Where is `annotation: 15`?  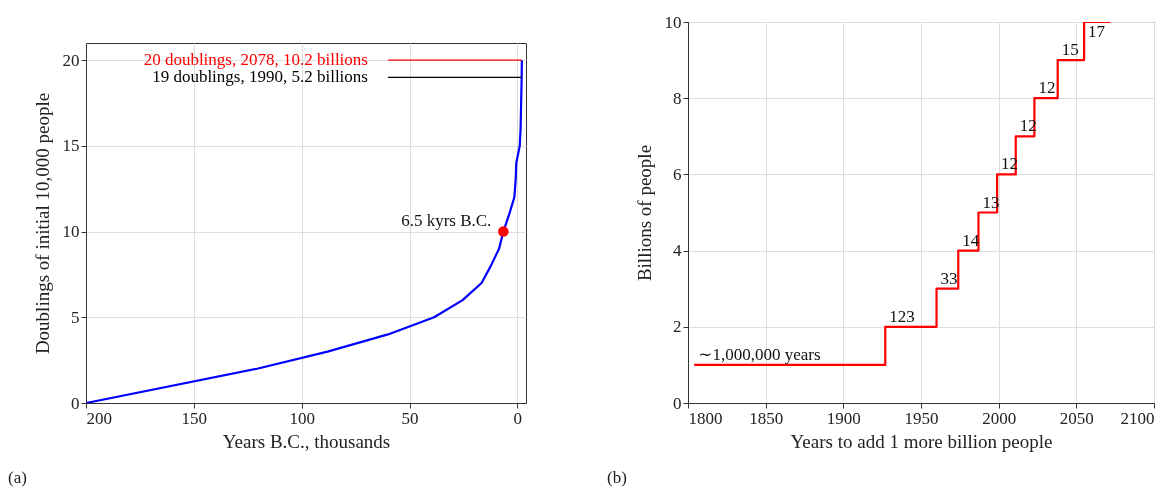 annotation: 15 is located at coordinates (1070, 50).